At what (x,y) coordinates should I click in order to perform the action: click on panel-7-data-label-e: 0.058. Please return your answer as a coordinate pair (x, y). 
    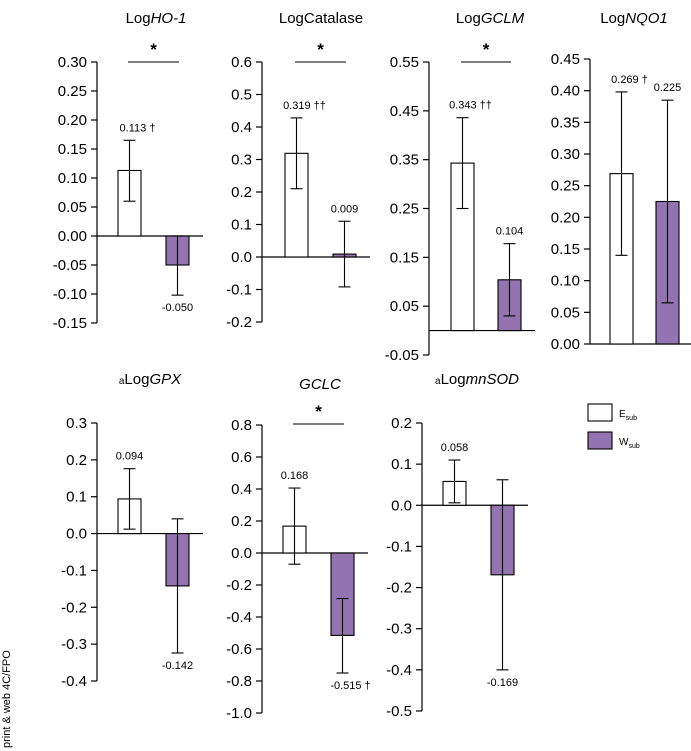
    Looking at the image, I should click on (455, 448).